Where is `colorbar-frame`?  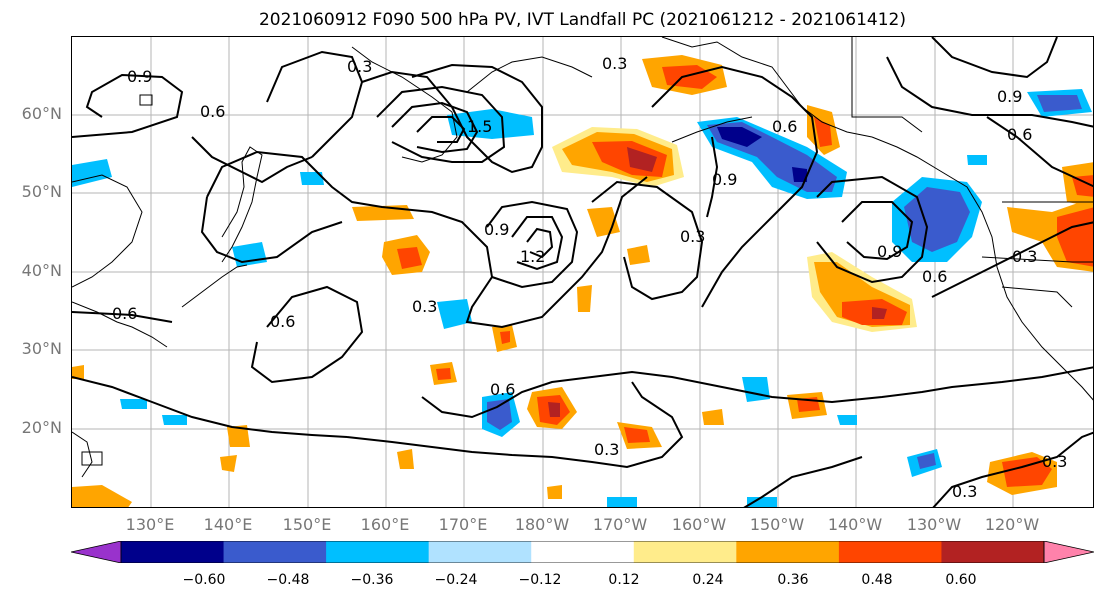
colorbar-frame is located at coordinates (582, 552).